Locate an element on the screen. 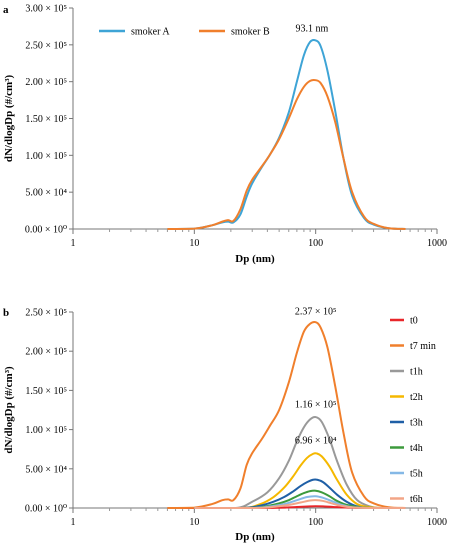 The image size is (459, 550). annotation-label: 6.96 × 10⁴ is located at coordinates (316, 441).